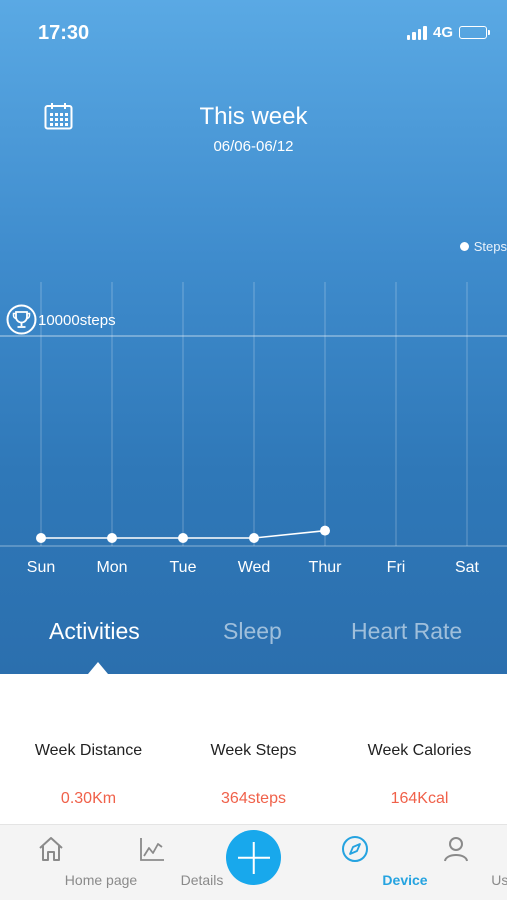  I want to click on legend-dot, so click(464, 246).